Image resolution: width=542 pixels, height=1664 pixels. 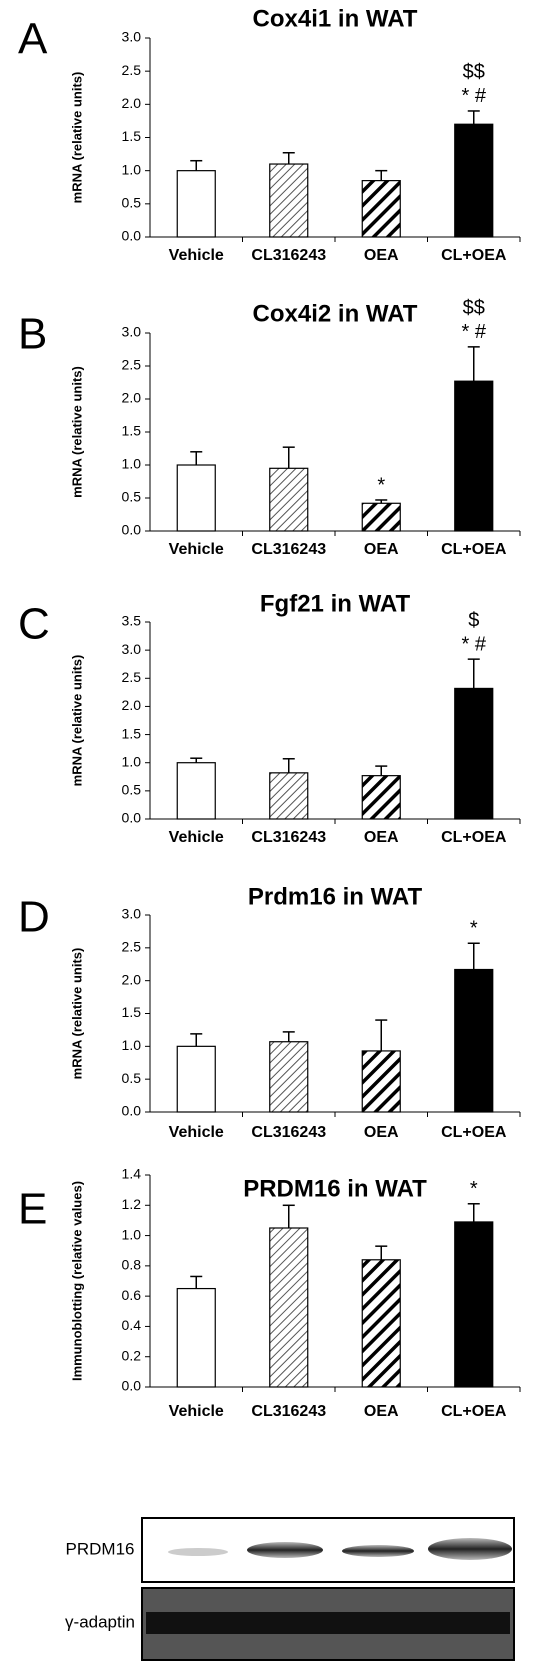 I want to click on chart-title: Prdm16 in WAT, so click(x=335, y=896).